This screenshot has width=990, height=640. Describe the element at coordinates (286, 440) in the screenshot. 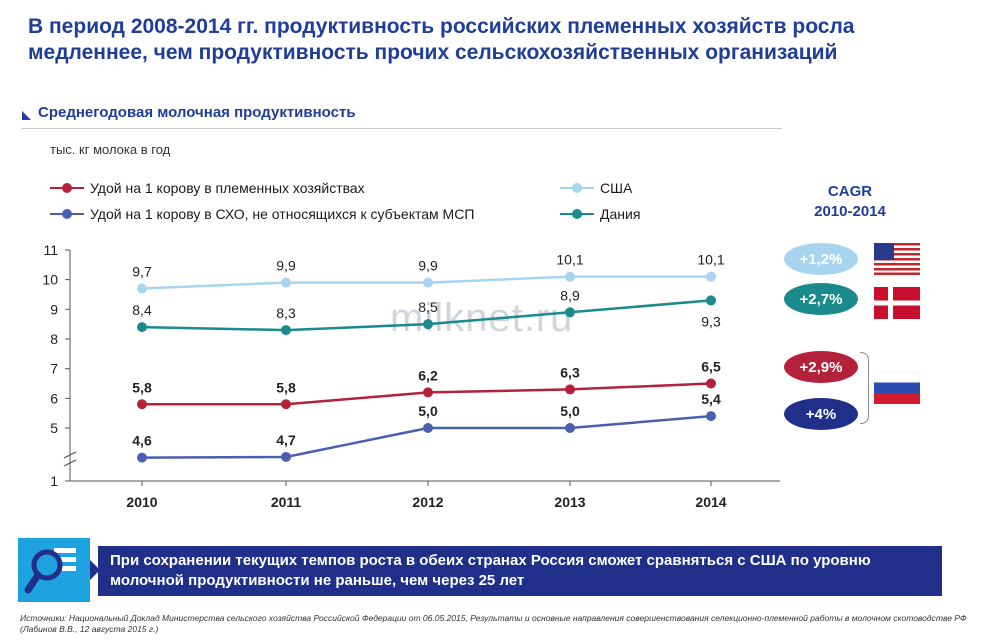

I see `data-label-other-sho: 4,7` at that location.